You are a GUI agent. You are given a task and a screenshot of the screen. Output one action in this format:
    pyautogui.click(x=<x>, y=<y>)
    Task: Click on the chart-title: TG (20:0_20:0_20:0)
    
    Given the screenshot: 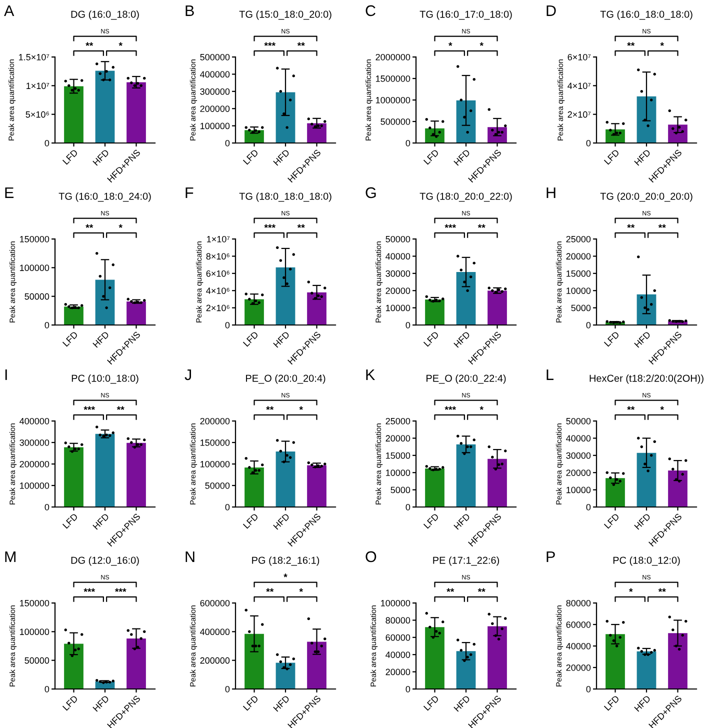 What is the action you would take?
    pyautogui.click(x=646, y=197)
    